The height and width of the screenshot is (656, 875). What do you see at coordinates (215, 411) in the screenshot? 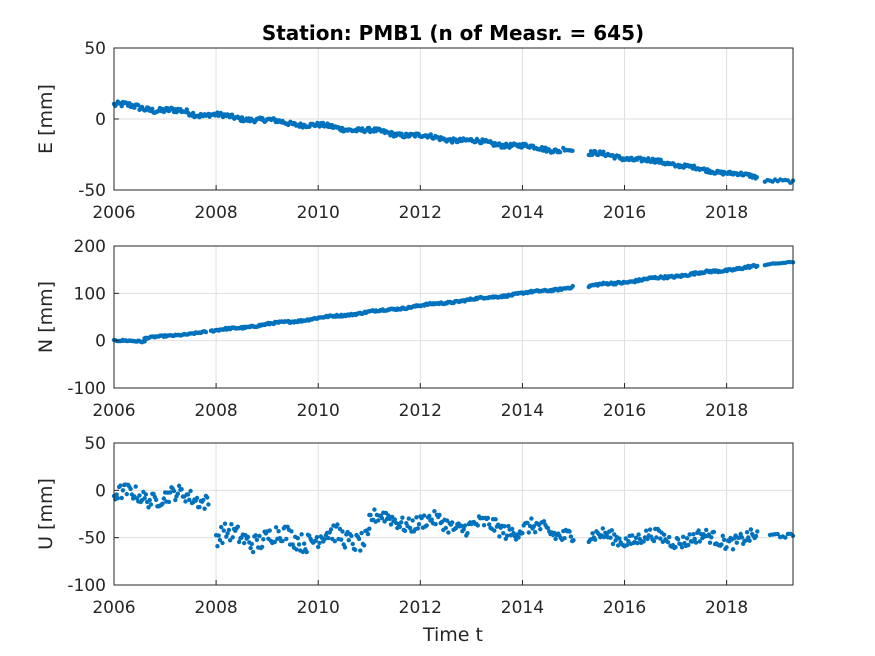
I see `x-tick-label: 2008` at bounding box center [215, 411].